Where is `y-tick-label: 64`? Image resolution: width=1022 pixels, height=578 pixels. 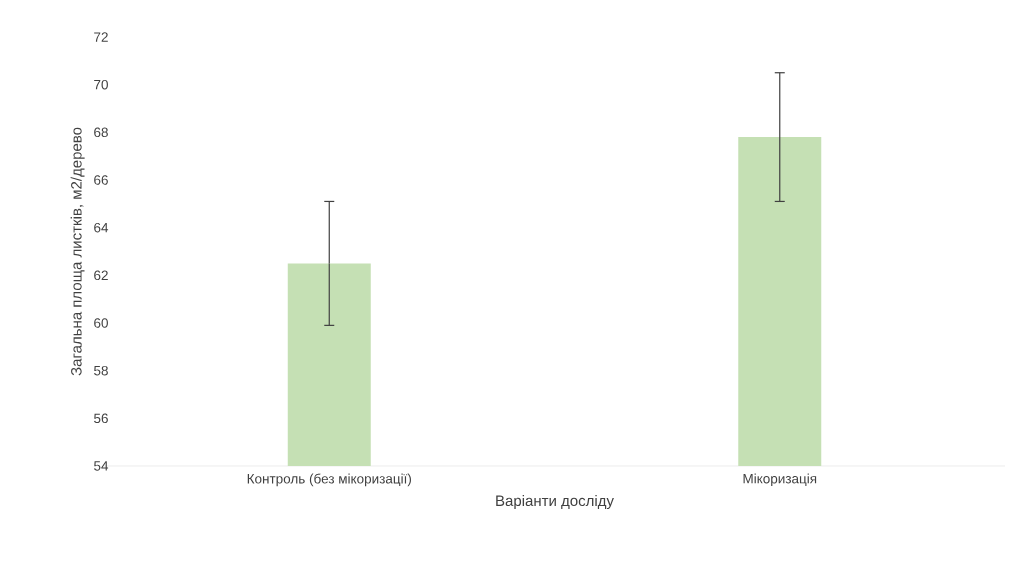 y-tick-label: 64 is located at coordinates (101, 227).